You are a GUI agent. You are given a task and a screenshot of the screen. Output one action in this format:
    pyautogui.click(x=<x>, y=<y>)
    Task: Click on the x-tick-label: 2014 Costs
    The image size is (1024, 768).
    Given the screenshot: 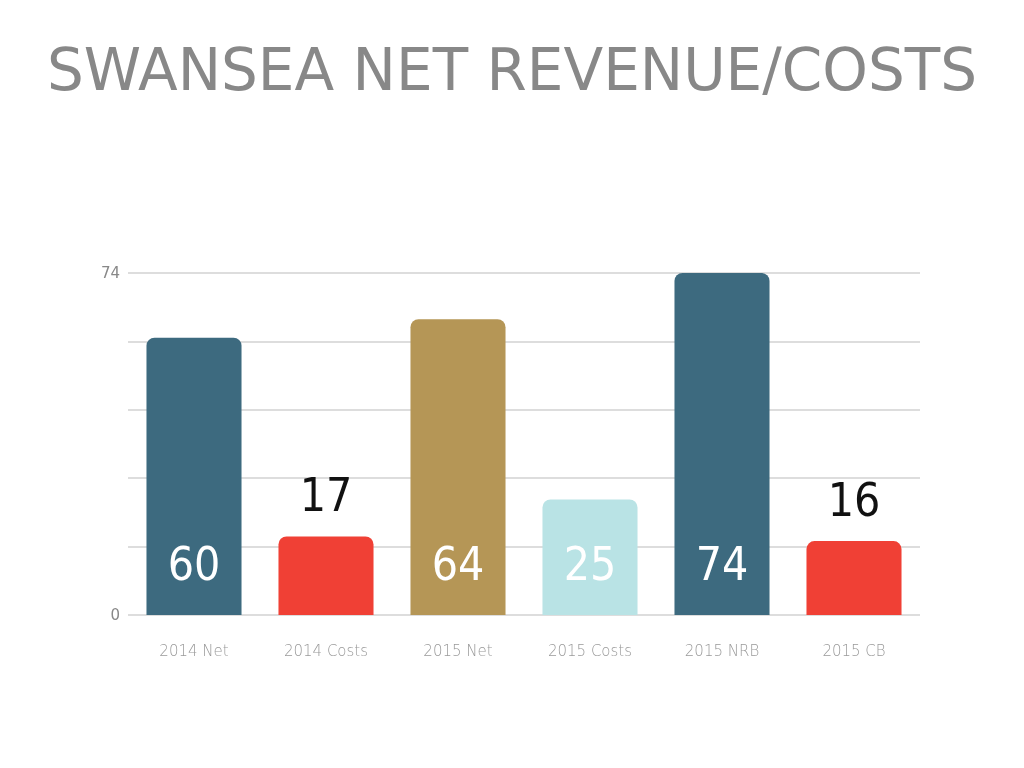 What is the action you would take?
    pyautogui.click(x=326, y=650)
    